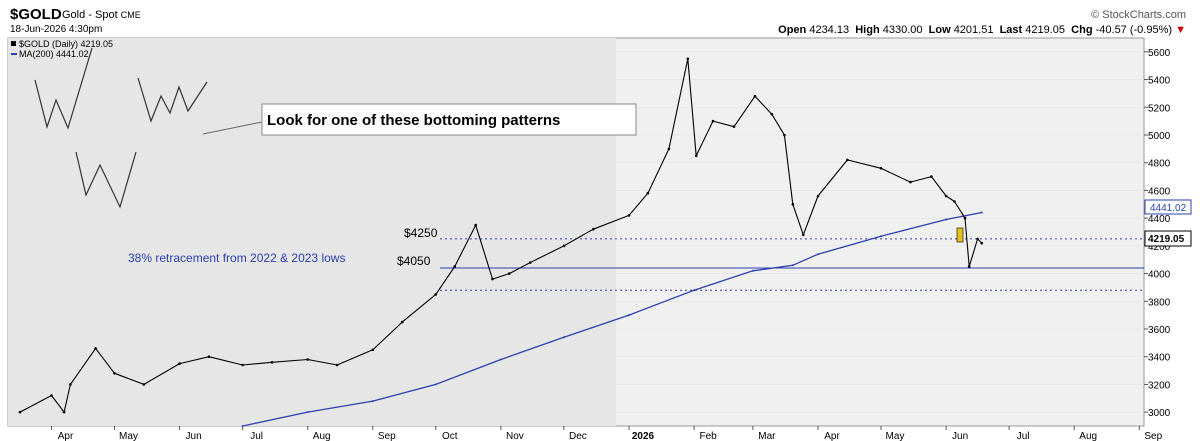 The width and height of the screenshot is (1200, 441). Describe the element at coordinates (322, 436) in the screenshot. I see `x-tick-label: Aug` at that location.